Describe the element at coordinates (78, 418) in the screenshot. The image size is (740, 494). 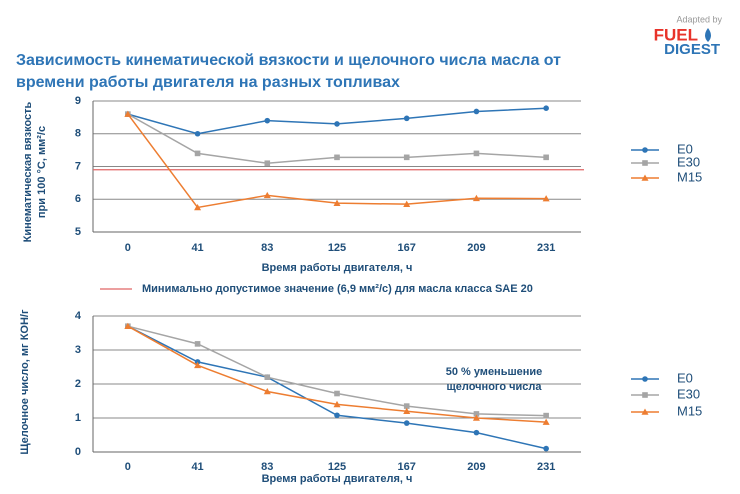
I see `y-tick-label: 1` at that location.